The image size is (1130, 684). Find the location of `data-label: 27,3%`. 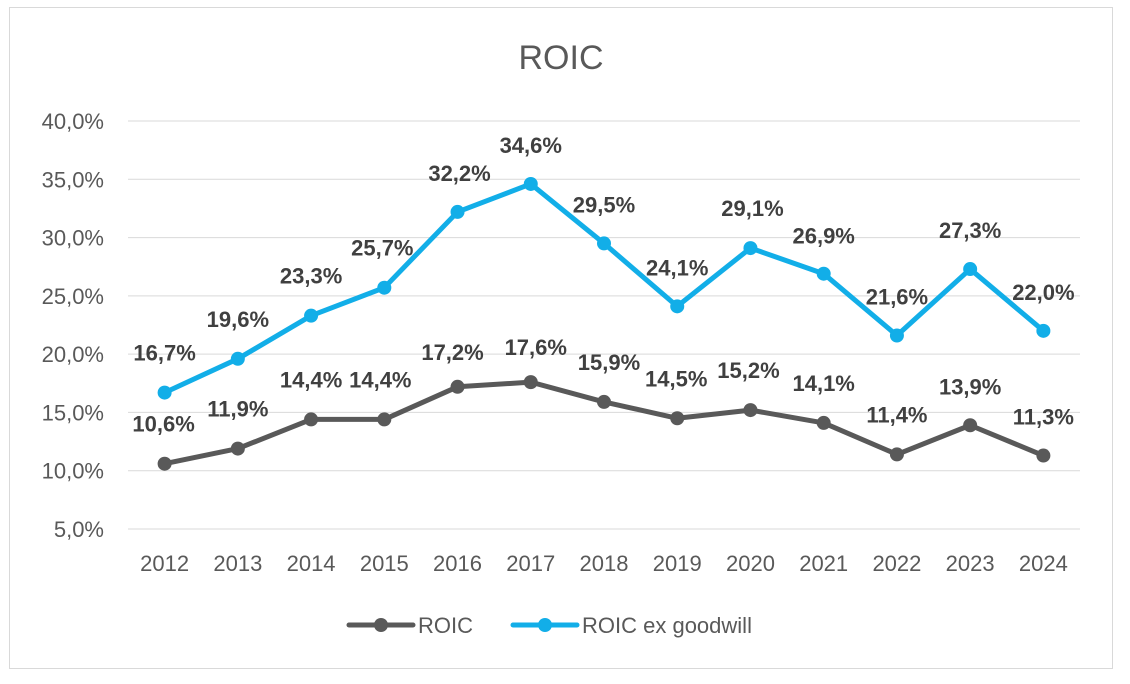

data-label: 27,3% is located at coordinates (970, 230).